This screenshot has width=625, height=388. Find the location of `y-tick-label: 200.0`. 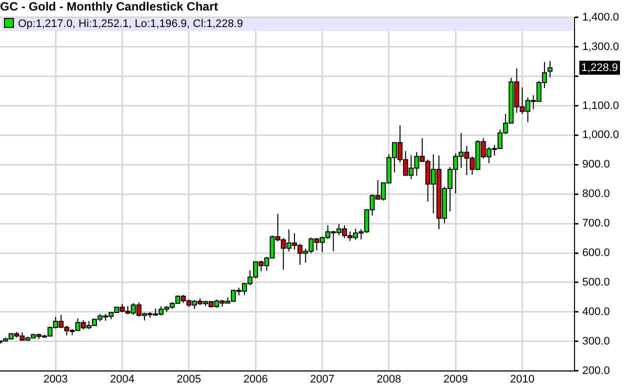

y-tick-label: 200.0 is located at coordinates (596, 370).